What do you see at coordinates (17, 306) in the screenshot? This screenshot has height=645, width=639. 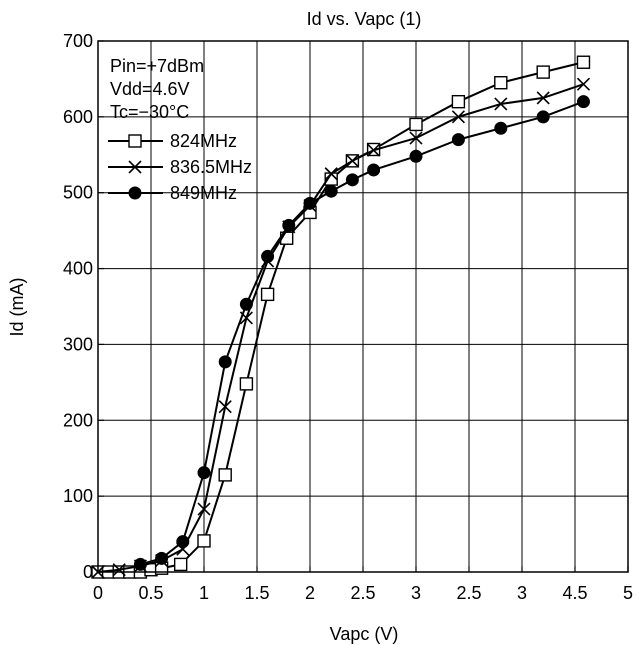 I see `y-axis-label: Id (mA)` at bounding box center [17, 306].